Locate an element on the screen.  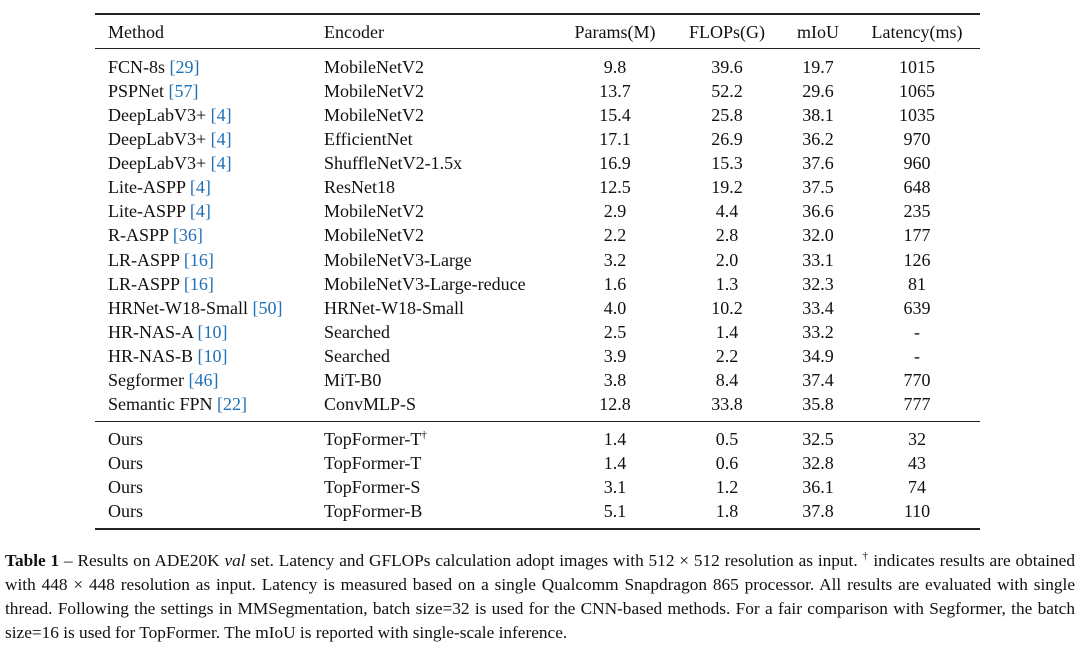
miou-cell: 33.1 is located at coordinates (818, 259).